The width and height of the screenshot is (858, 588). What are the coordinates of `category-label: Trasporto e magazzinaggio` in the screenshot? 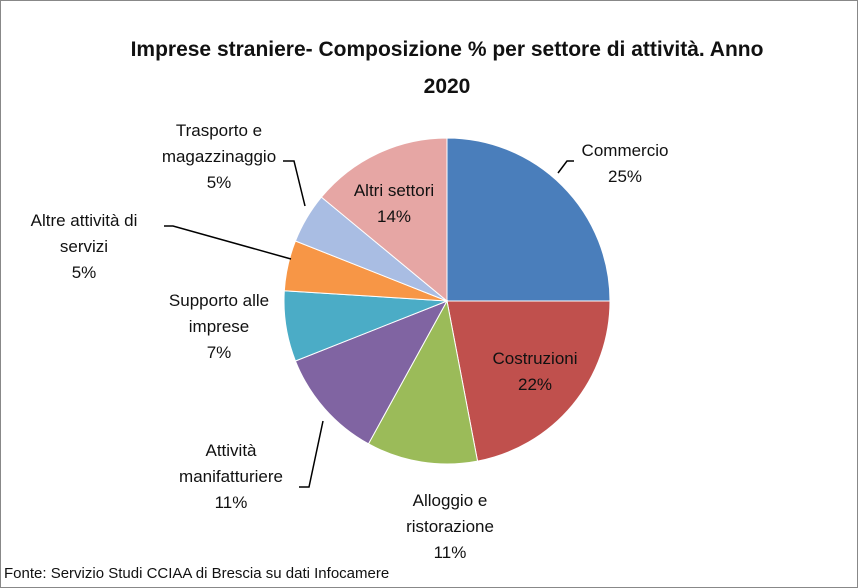 It's located at (219, 143).